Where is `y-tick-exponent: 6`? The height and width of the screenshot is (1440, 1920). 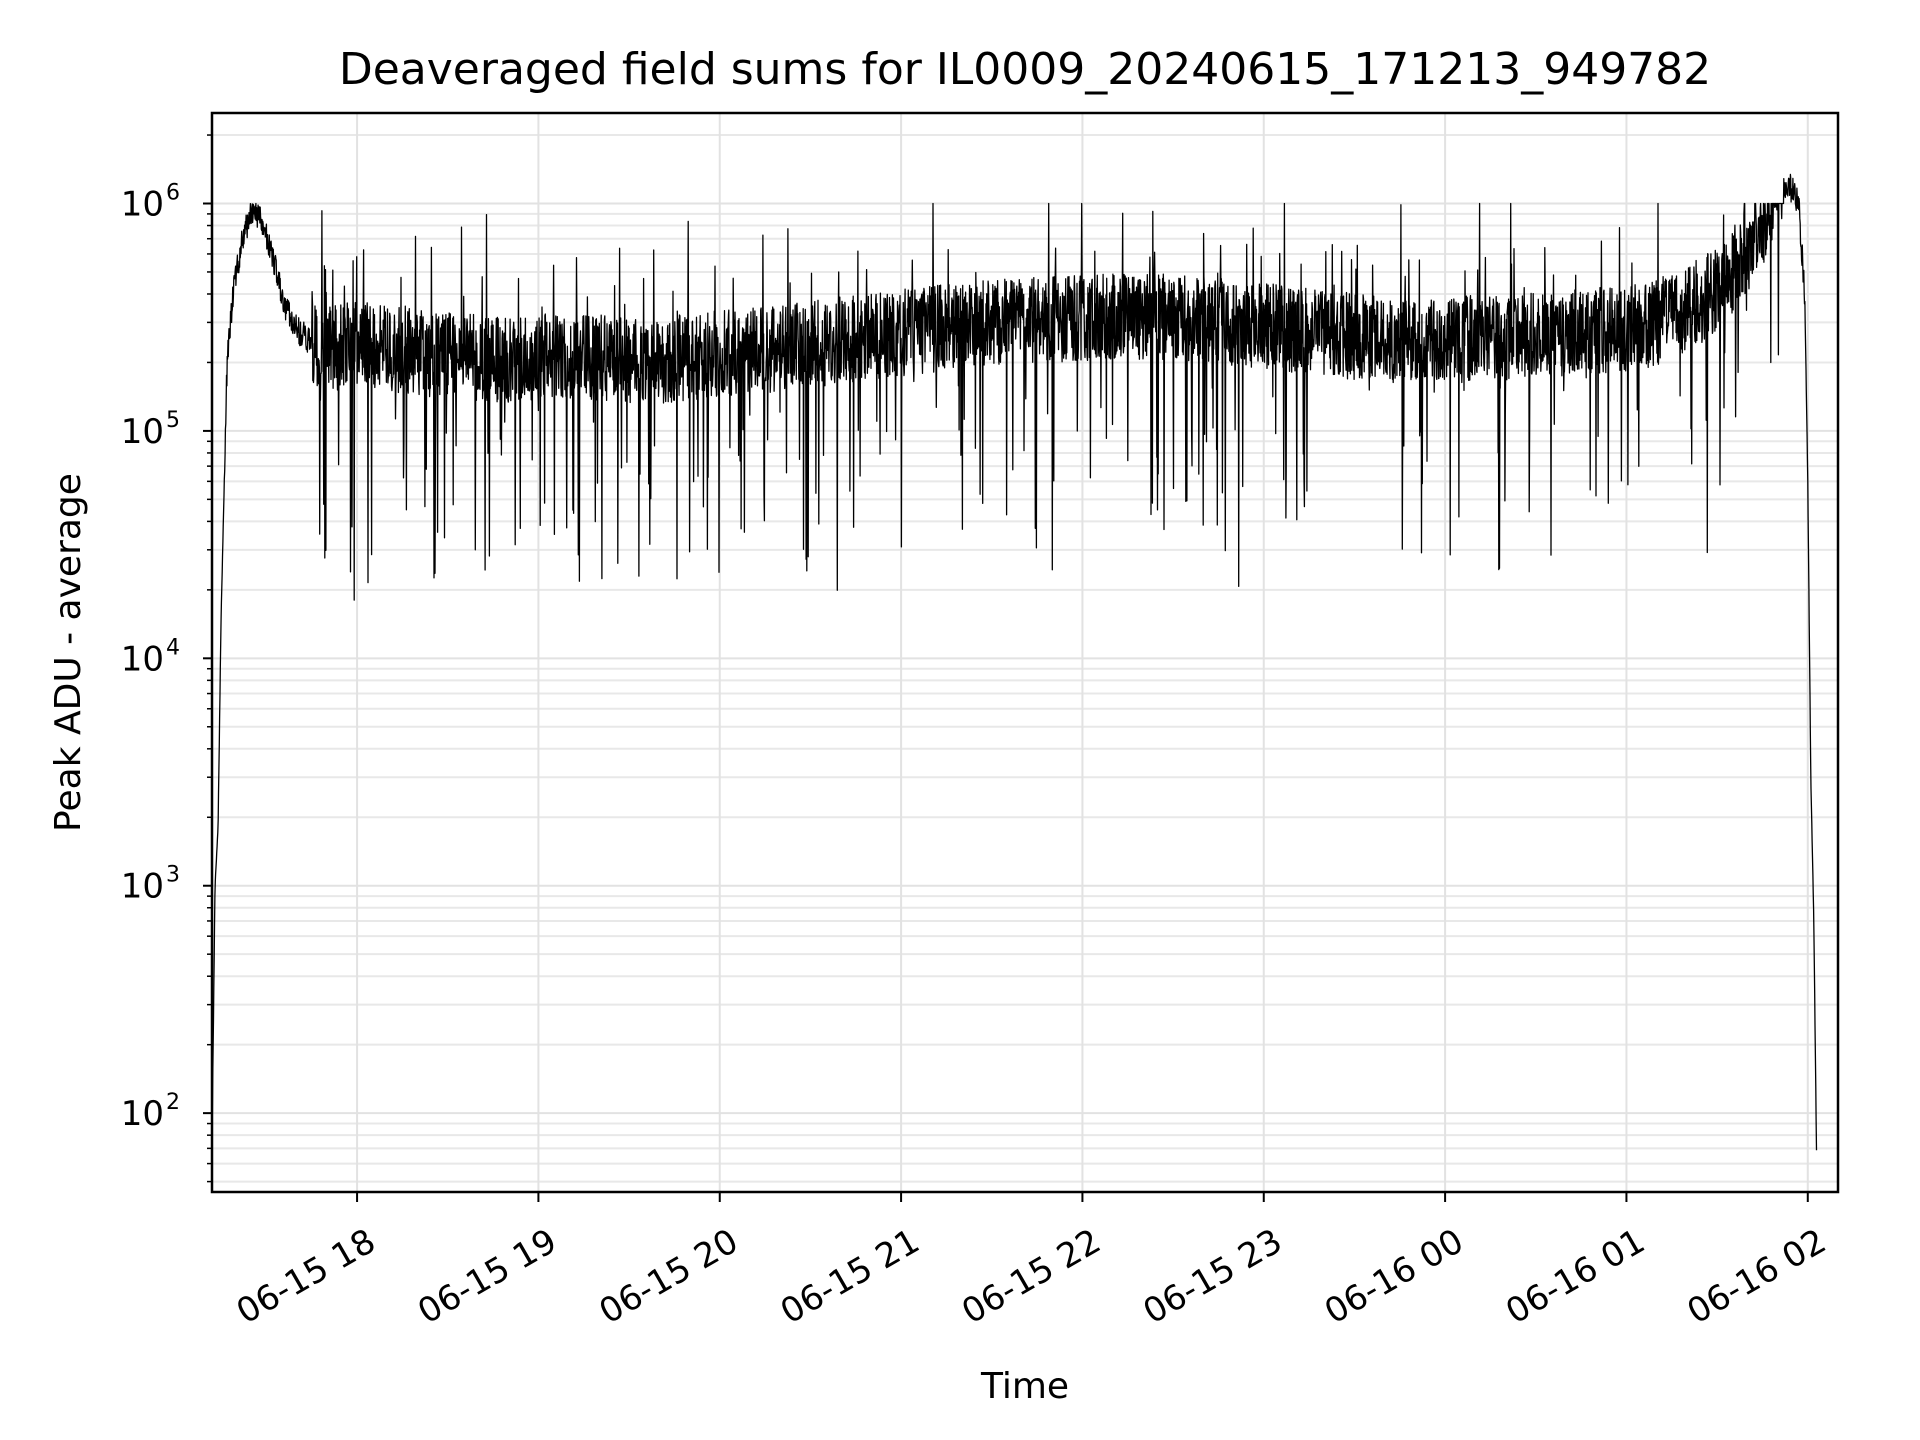
y-tick-exponent: 6 is located at coordinates (173, 192).